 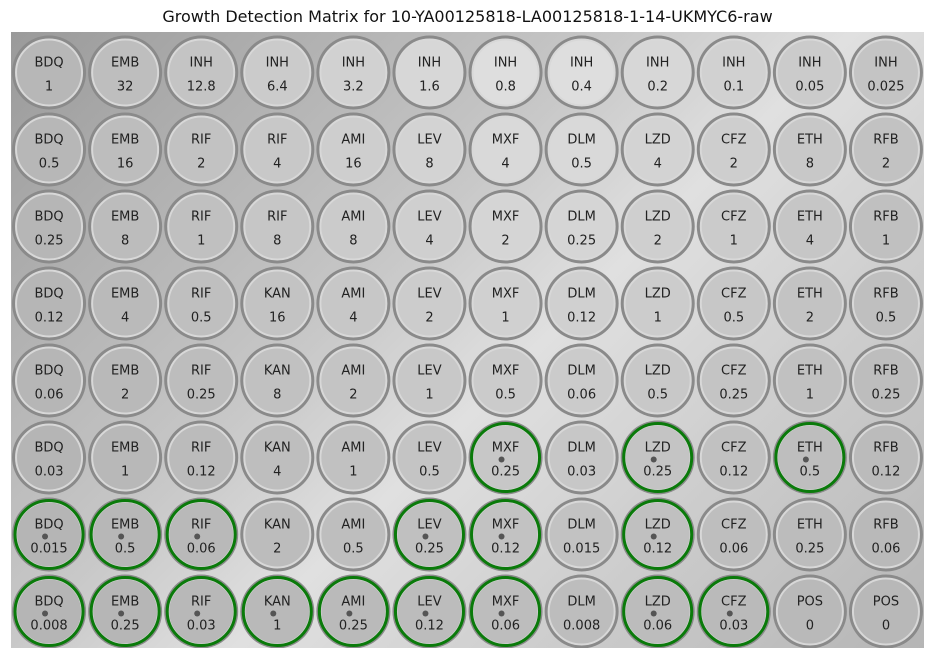 I want to click on well-dlm-0.015: DLM 0.015, so click(x=581, y=534).